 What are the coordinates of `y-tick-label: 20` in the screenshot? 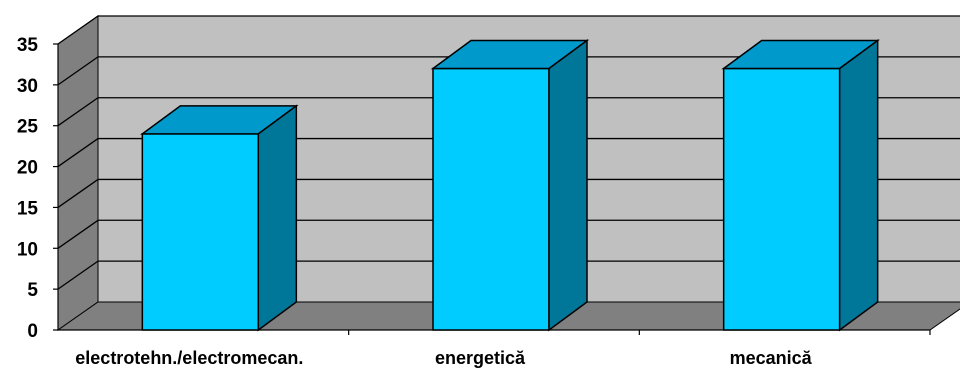 It's located at (27, 168).